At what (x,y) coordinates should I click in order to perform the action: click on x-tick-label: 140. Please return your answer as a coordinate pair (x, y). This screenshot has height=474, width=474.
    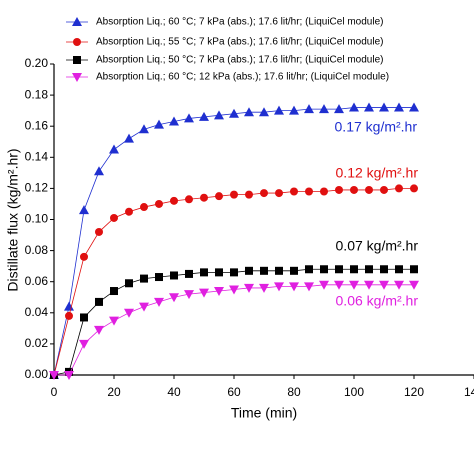
    Looking at the image, I should click on (469, 392).